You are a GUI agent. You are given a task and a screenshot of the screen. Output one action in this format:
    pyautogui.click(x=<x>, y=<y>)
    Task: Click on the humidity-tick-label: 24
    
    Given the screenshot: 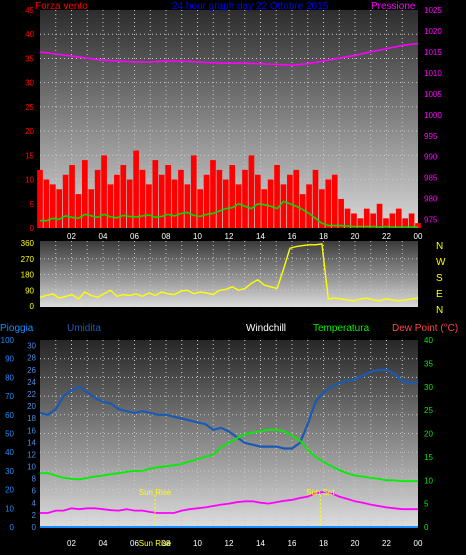 What is the action you would take?
    pyautogui.click(x=31, y=382)
    